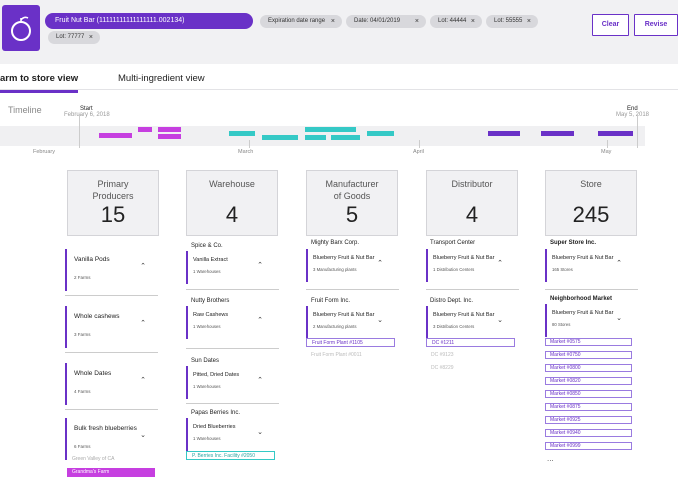 The width and height of the screenshot is (678, 482). Describe the element at coordinates (591, 214) in the screenshot. I see `column-count: 245` at that location.